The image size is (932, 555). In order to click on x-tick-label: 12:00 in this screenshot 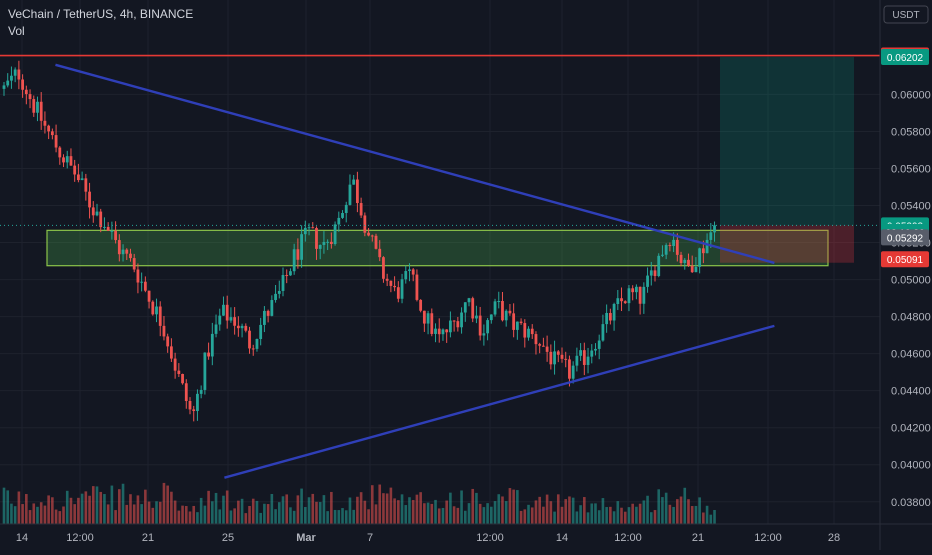, I will do `click(80, 538)`.